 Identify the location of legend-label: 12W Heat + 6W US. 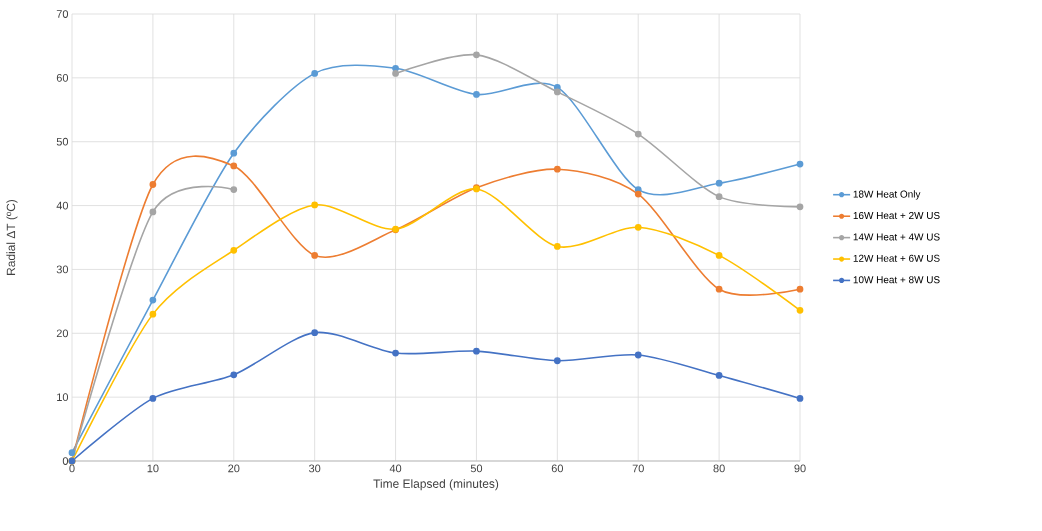
(896, 258).